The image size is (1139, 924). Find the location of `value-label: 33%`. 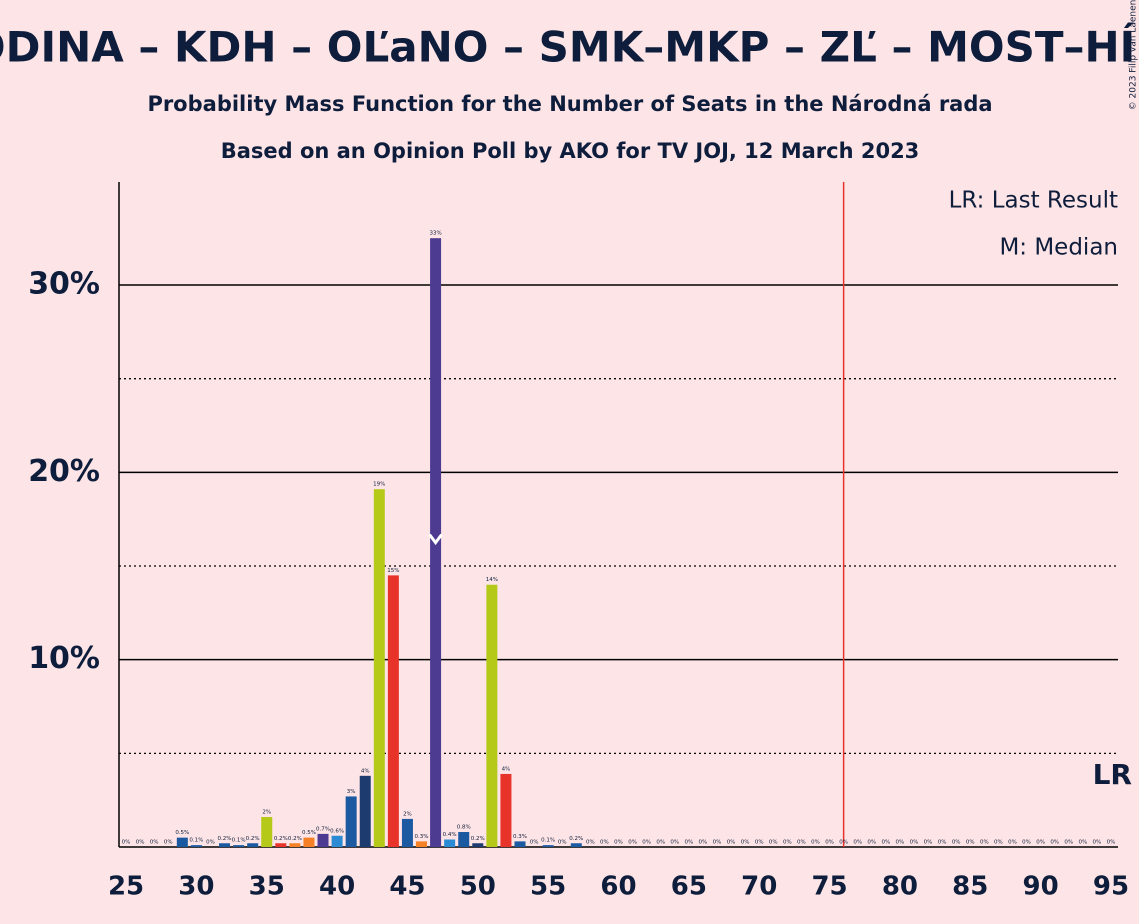

value-label: 33% is located at coordinates (435, 234).